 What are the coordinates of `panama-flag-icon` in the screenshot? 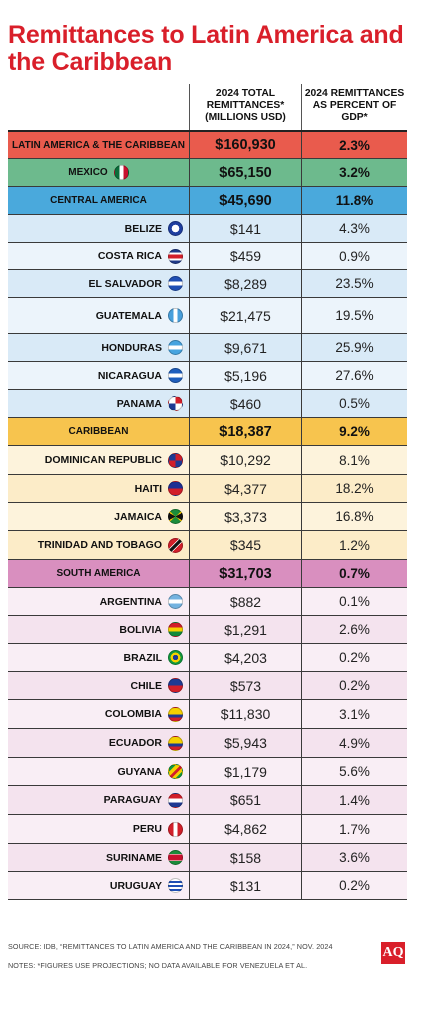 It's located at (175, 403).